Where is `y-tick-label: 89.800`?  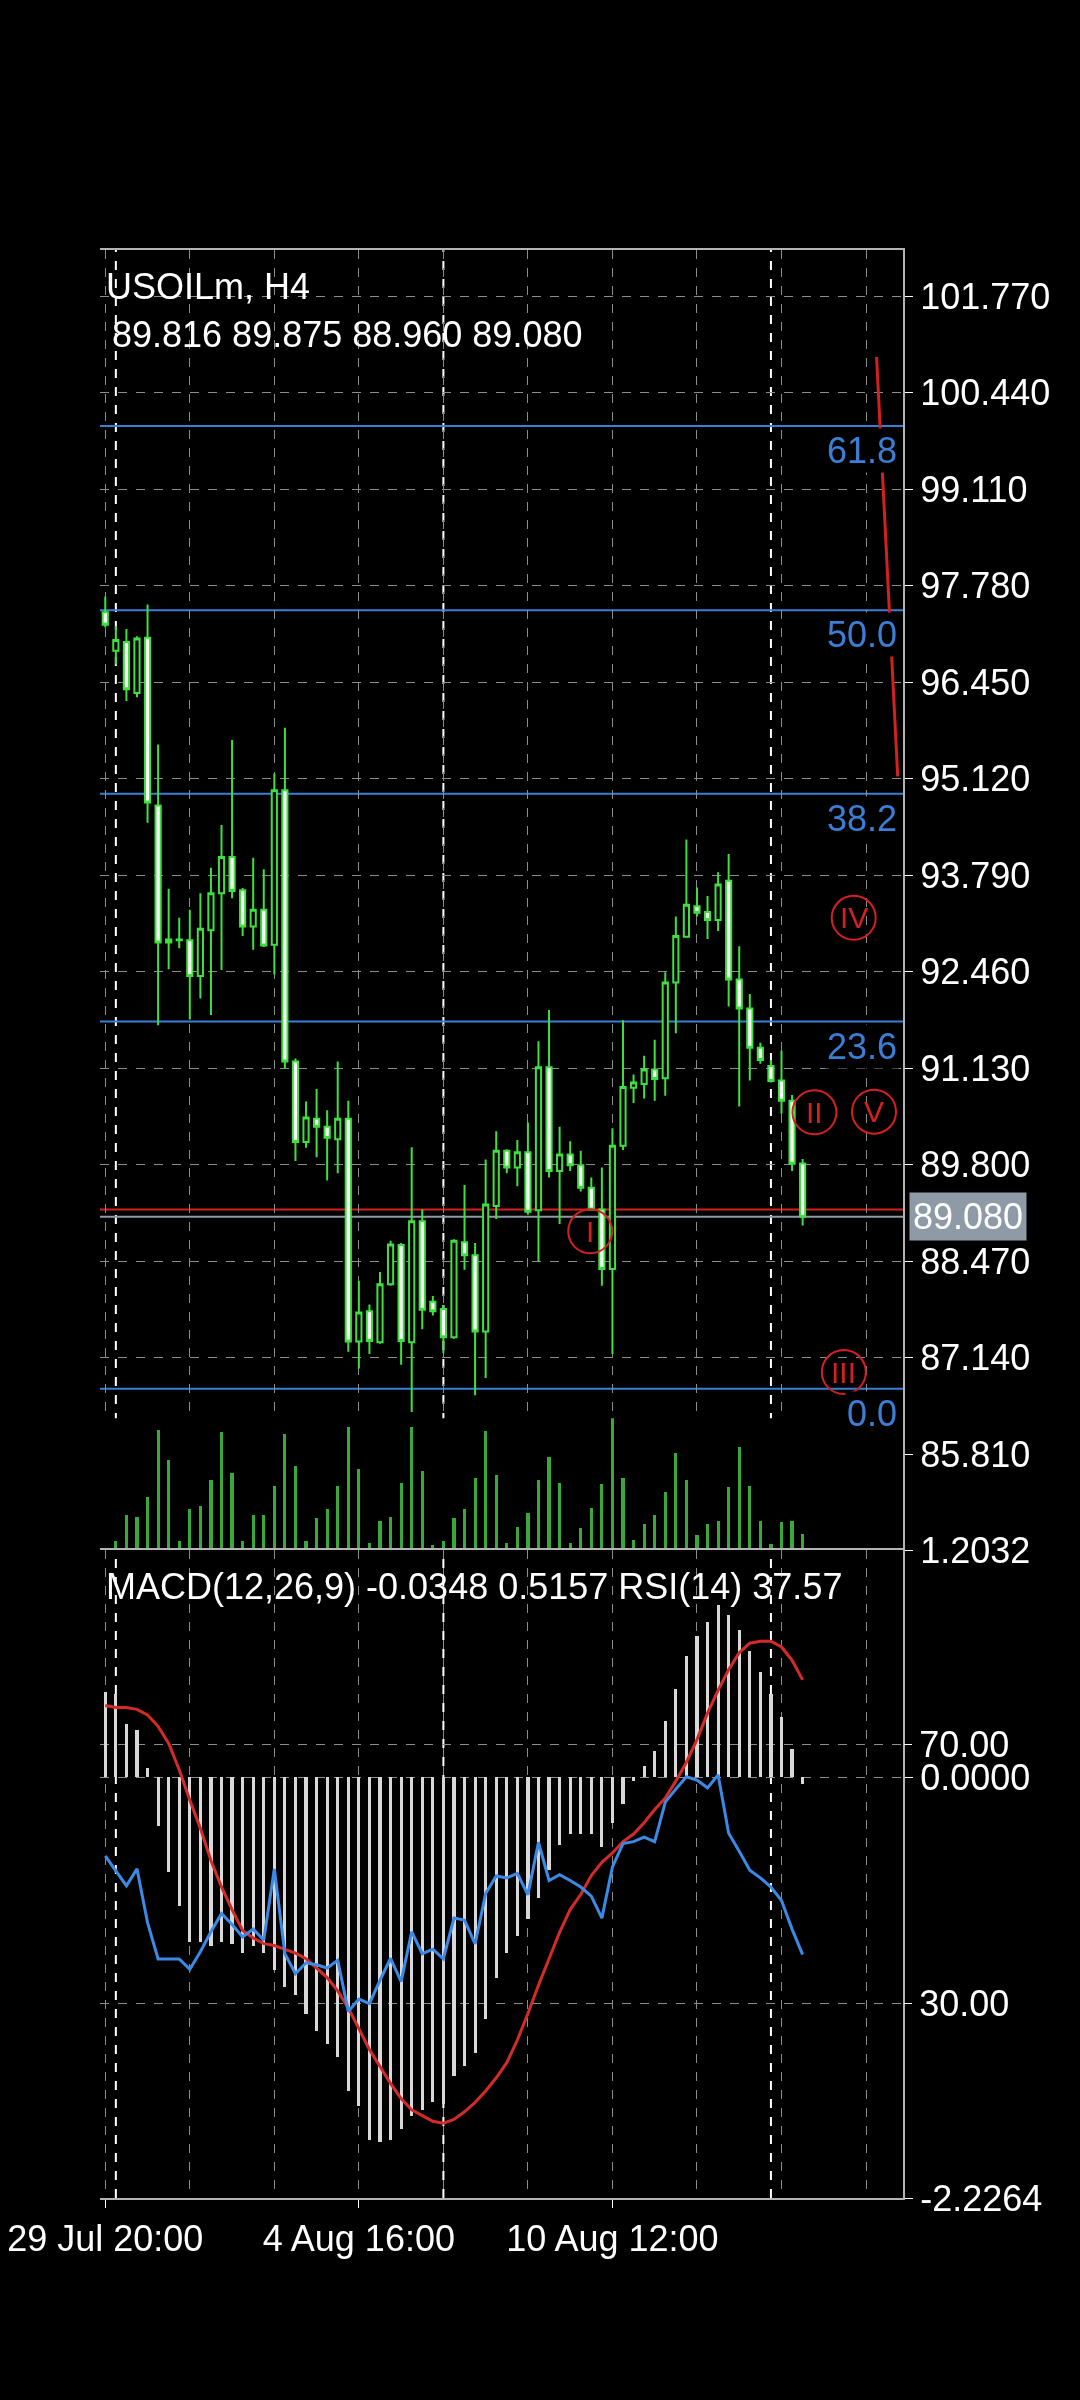
y-tick-label: 89.800 is located at coordinates (975, 1165).